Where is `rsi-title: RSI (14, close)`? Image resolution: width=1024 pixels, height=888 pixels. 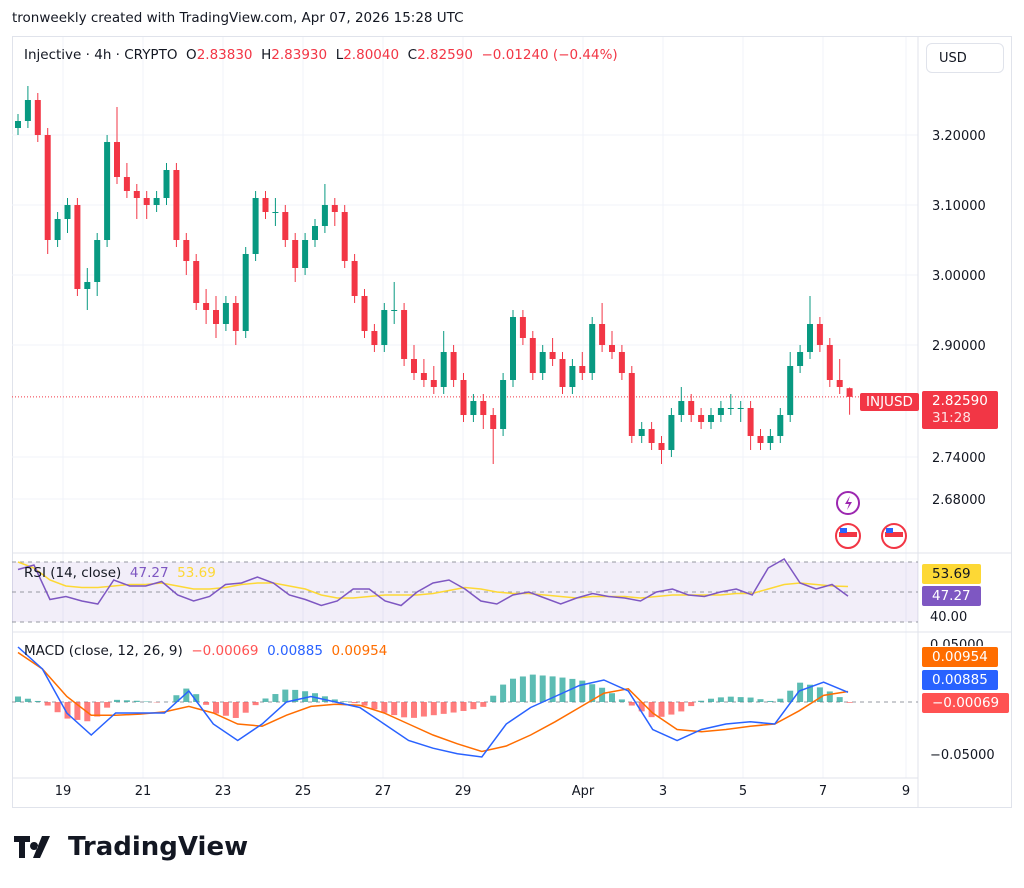
rsi-title: RSI (14, close) is located at coordinates (73, 573).